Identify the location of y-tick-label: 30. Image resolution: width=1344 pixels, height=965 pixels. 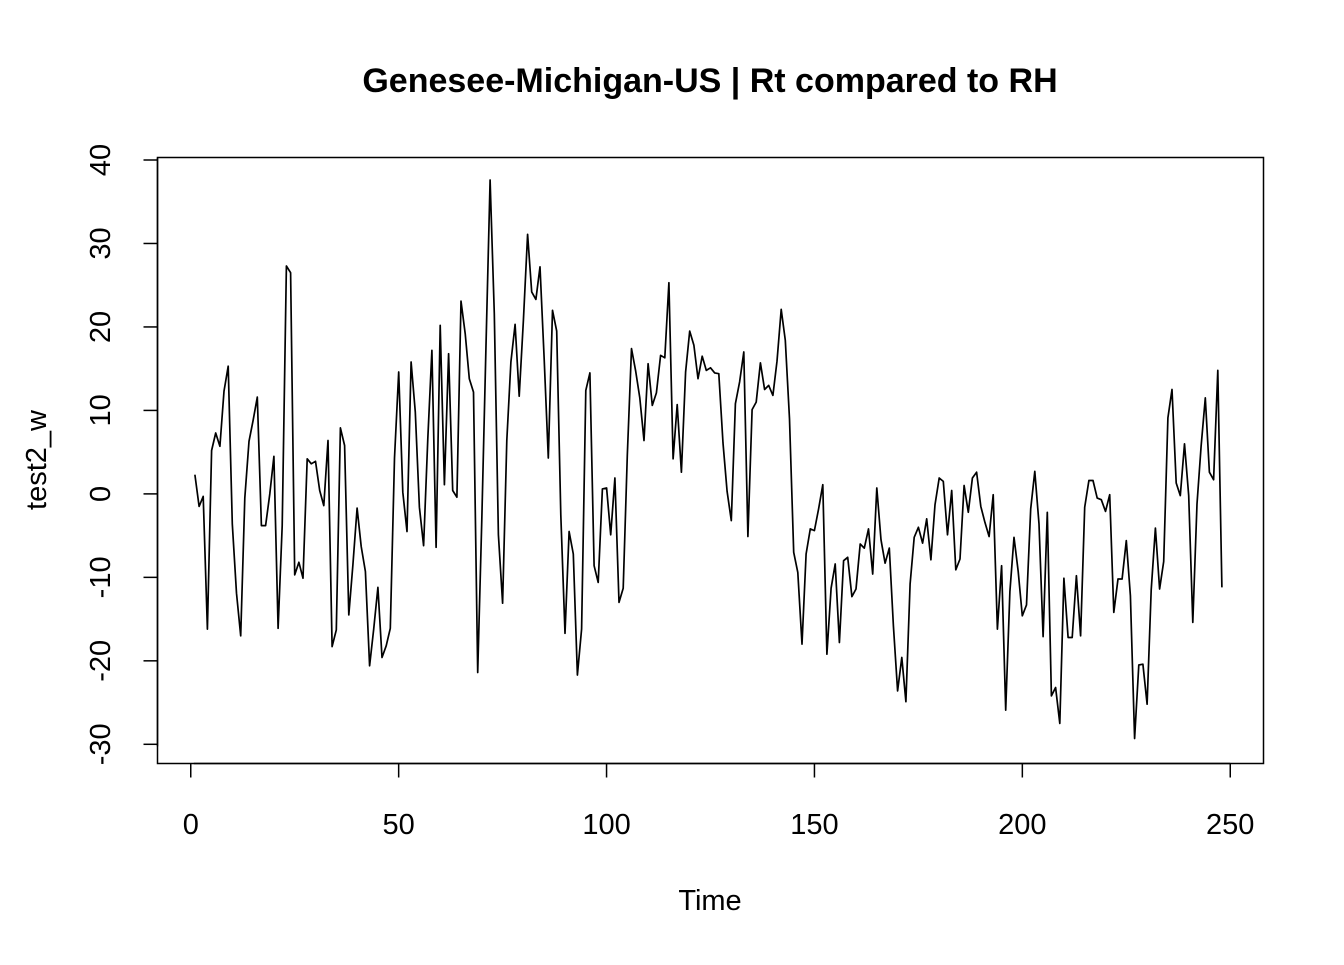
(101, 243).